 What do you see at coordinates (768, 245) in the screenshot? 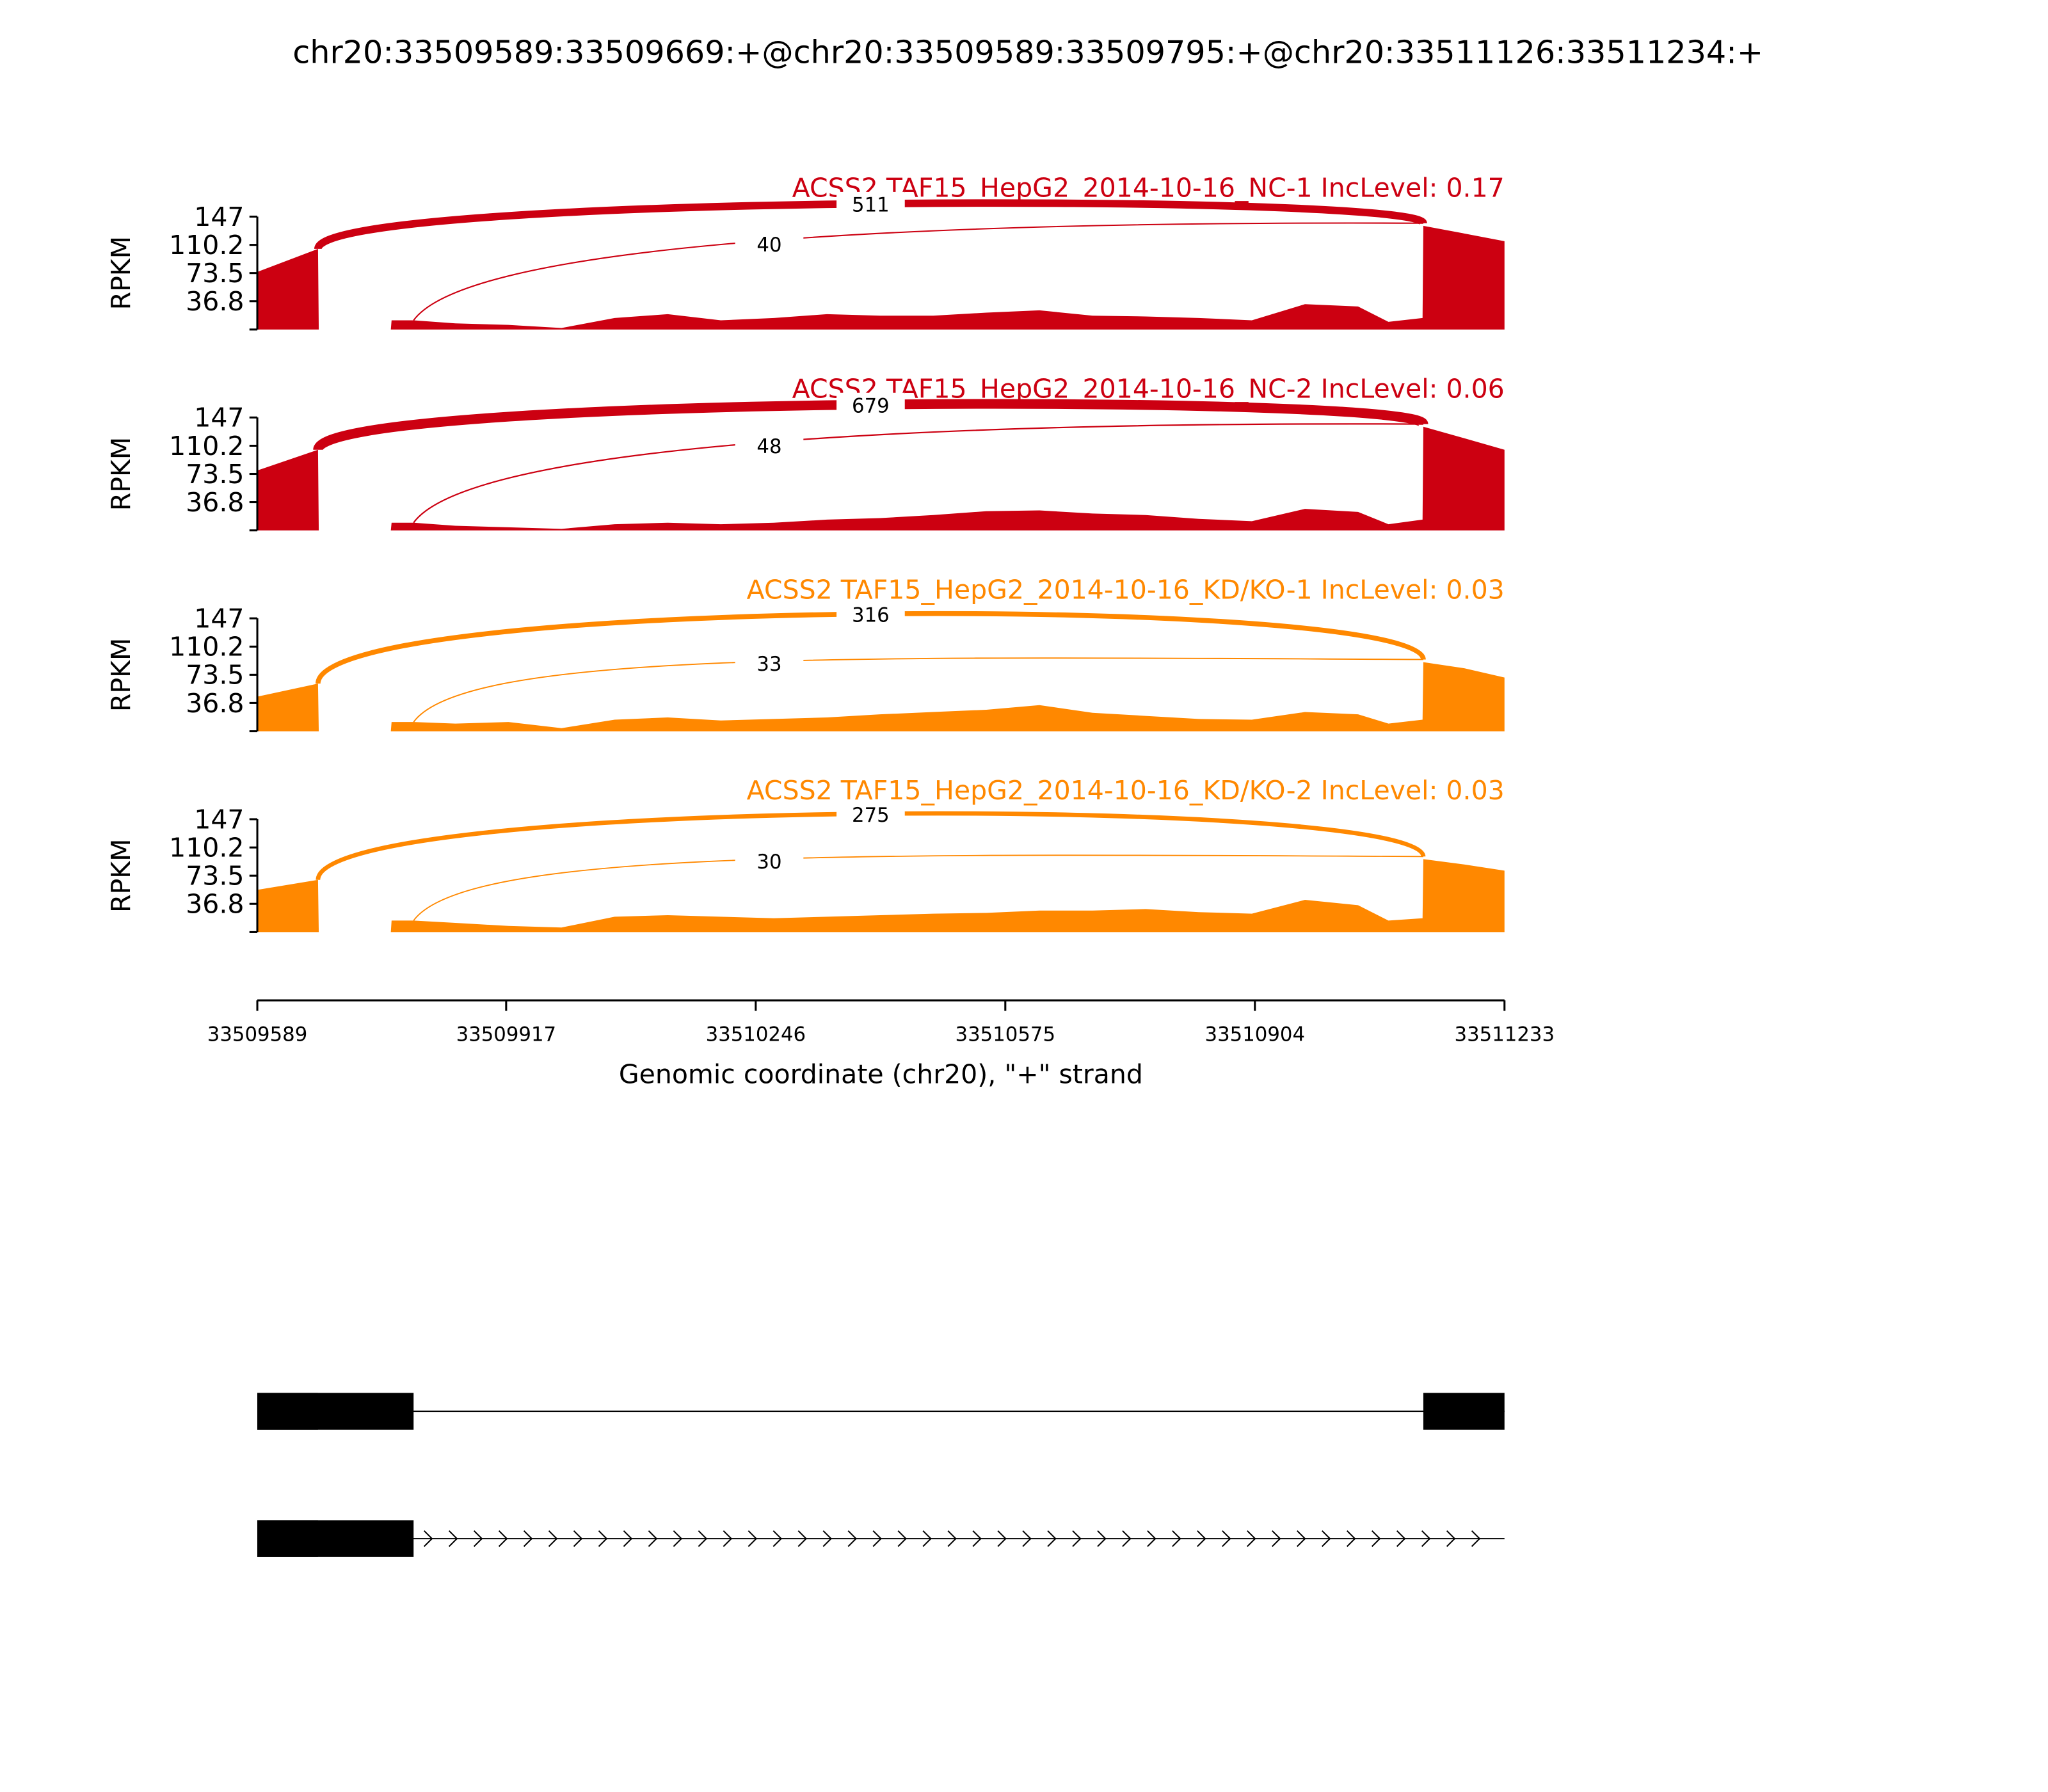
I see `junction-label: 40` at bounding box center [768, 245].